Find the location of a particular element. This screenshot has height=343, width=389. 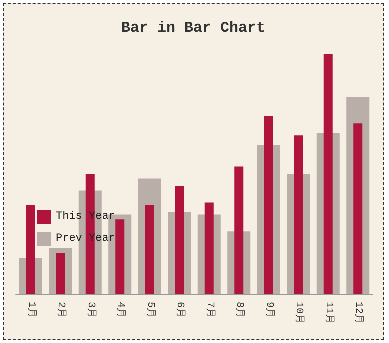

x-tick-label: 2月 is located at coordinates (61, 310).